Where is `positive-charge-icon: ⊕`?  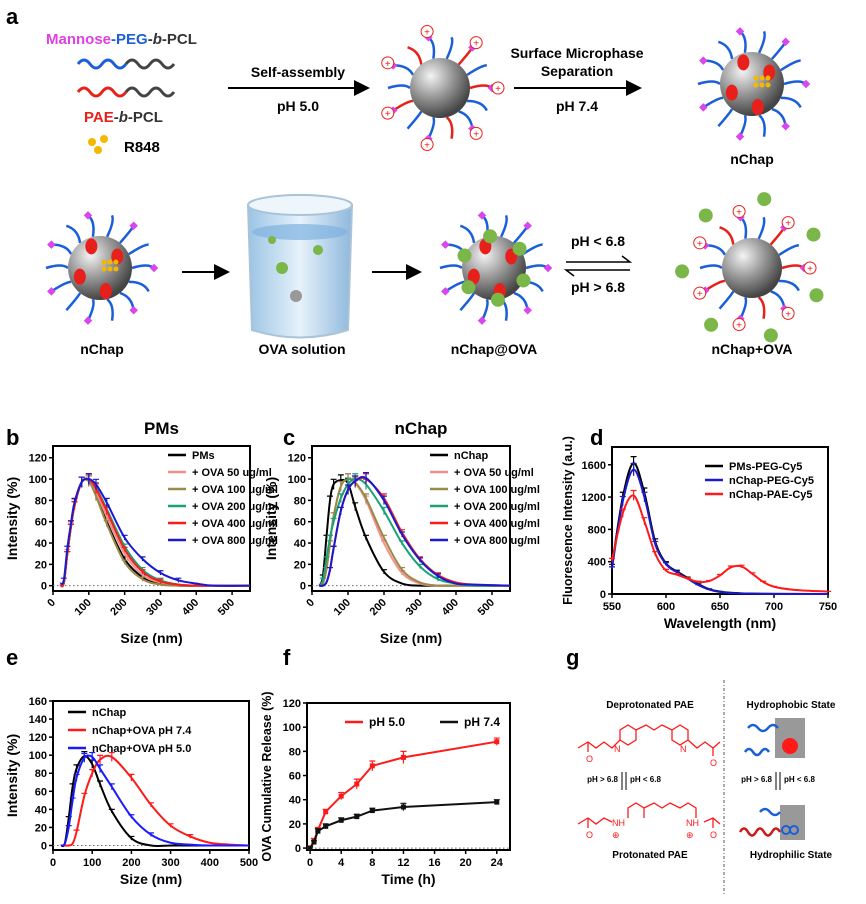 positive-charge-icon: ⊕ is located at coordinates (616, 835).